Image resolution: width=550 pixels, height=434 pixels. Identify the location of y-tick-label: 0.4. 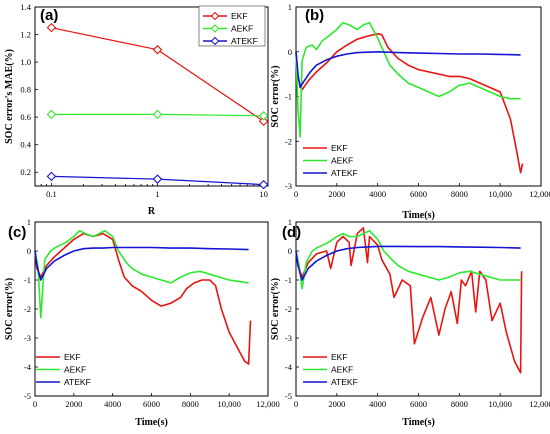
(25, 145).